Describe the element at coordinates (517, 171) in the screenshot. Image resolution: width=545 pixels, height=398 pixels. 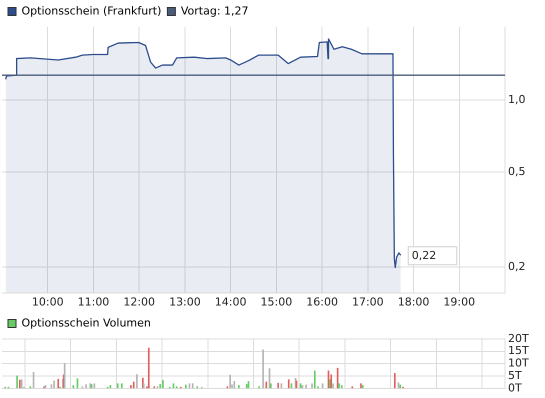
I see `y-tick-label: 0,5` at that location.